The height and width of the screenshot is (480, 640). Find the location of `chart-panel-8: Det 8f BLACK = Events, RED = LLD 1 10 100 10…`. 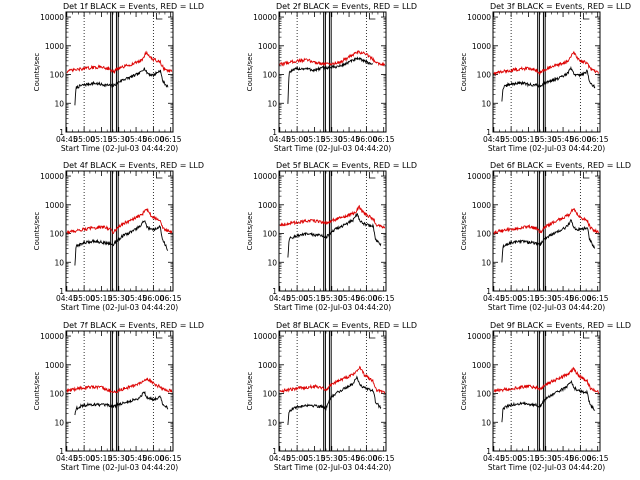

chart-panel-8: Det 8f BLACK = Events, RED = LLD 1 10 100 10… is located at coordinates (331, 396).